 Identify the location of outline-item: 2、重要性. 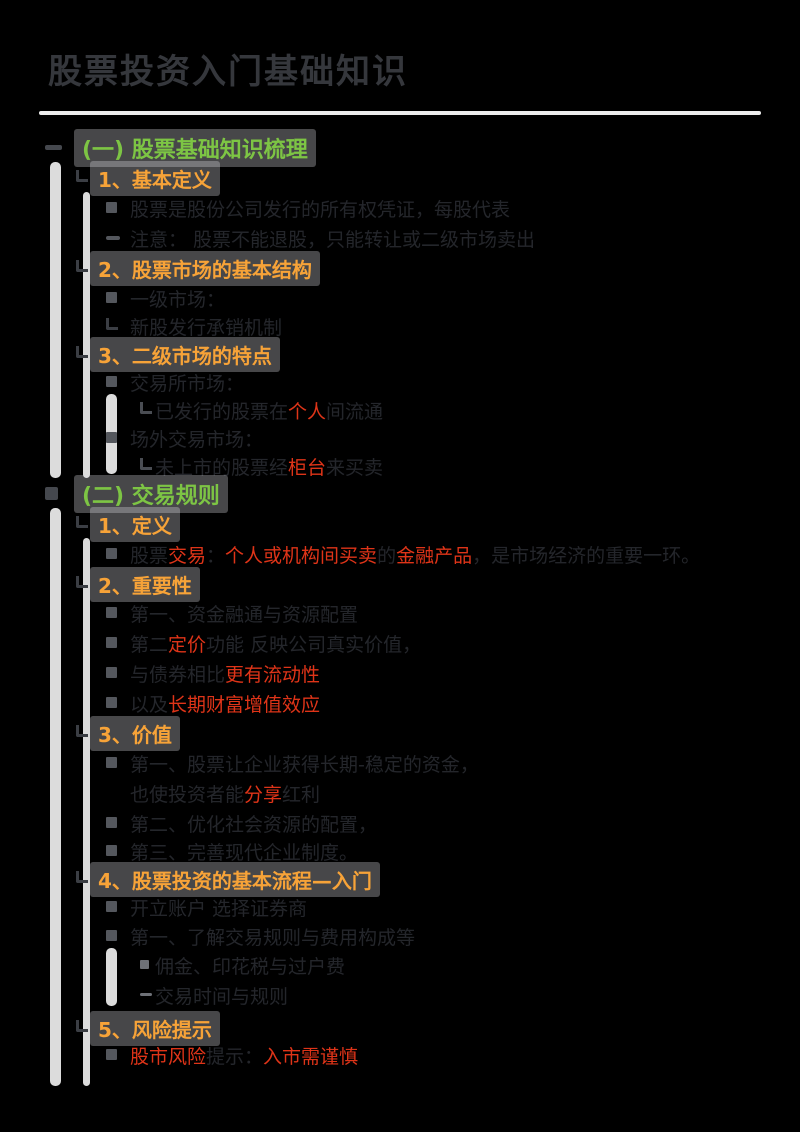
(145, 584).